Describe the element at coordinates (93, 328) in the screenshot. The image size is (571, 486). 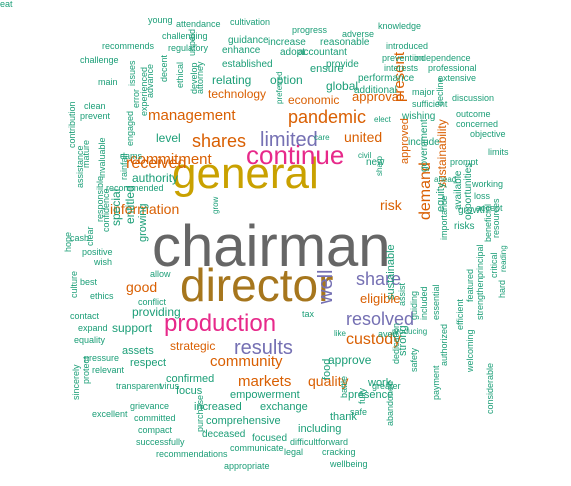
I see `word-expand: expand` at that location.